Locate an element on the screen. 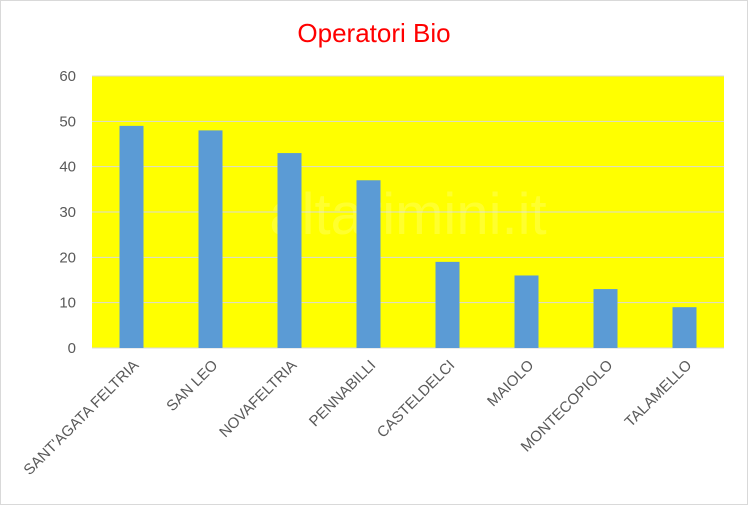  x-category-label: SANT'AGATA FELTRIA is located at coordinates (81, 418).